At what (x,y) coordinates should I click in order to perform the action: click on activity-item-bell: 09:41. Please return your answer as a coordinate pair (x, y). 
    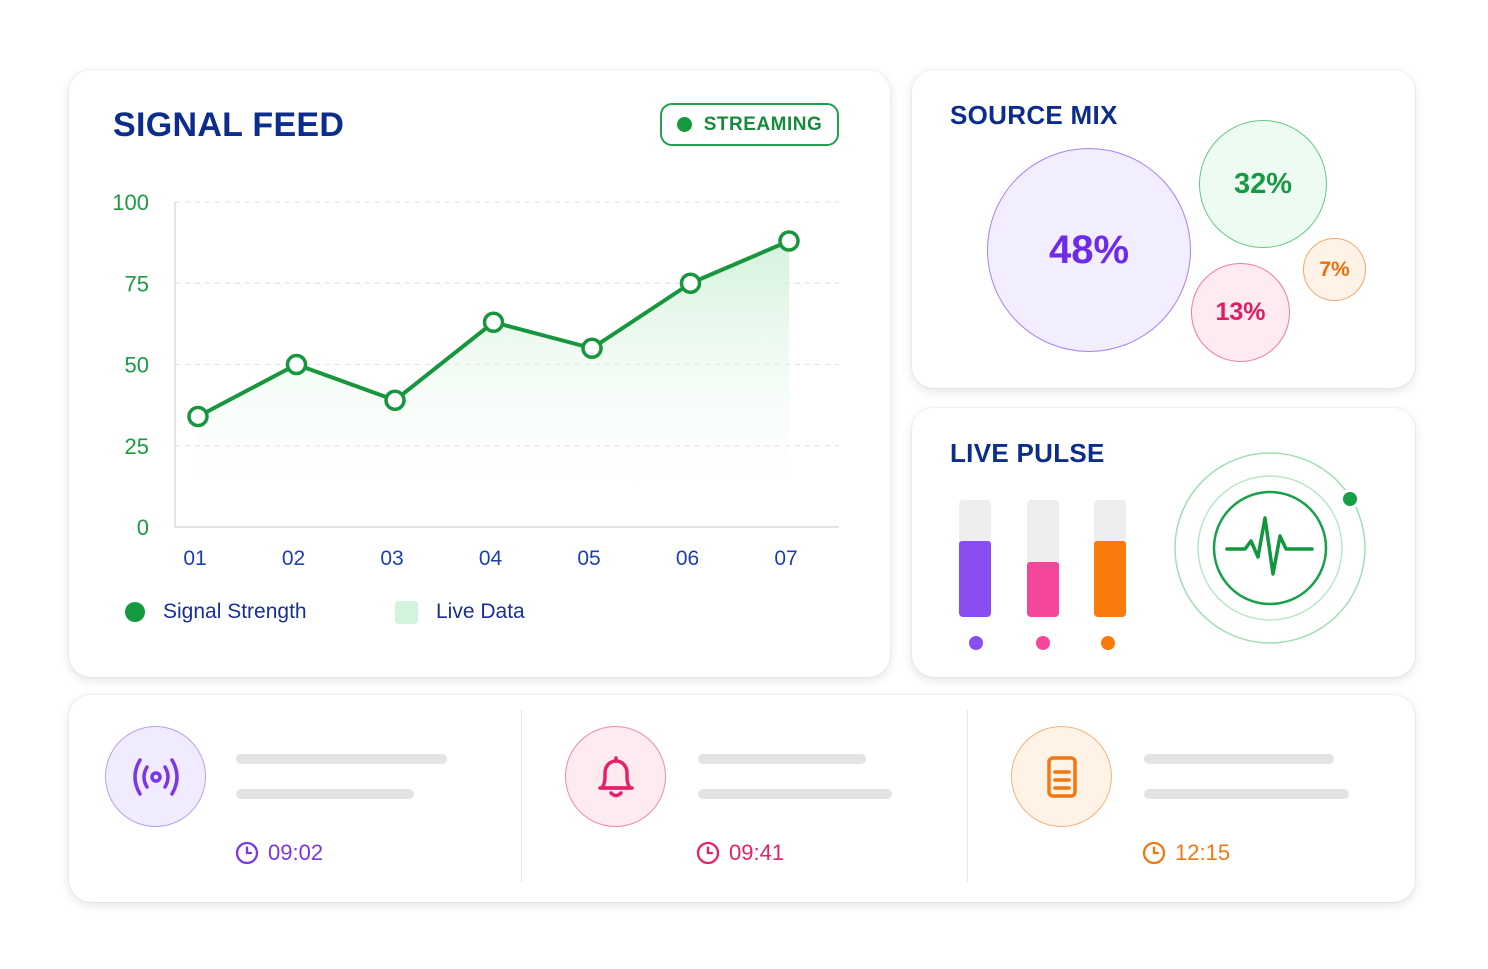
    Looking at the image, I should click on (748, 798).